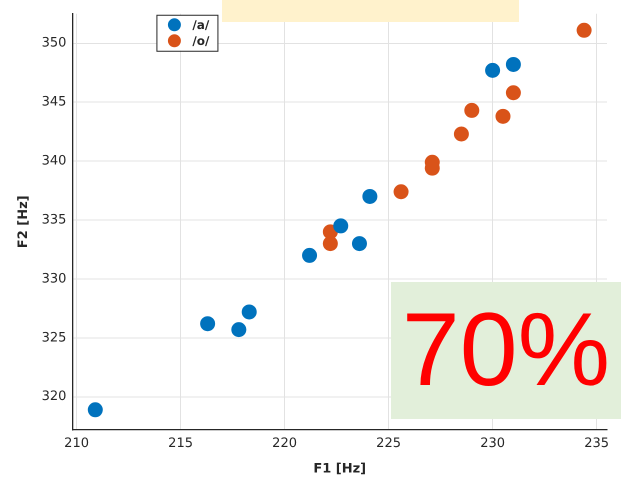  Describe the element at coordinates (597, 443) in the screenshot. I see `x-tick-label: 235` at that location.